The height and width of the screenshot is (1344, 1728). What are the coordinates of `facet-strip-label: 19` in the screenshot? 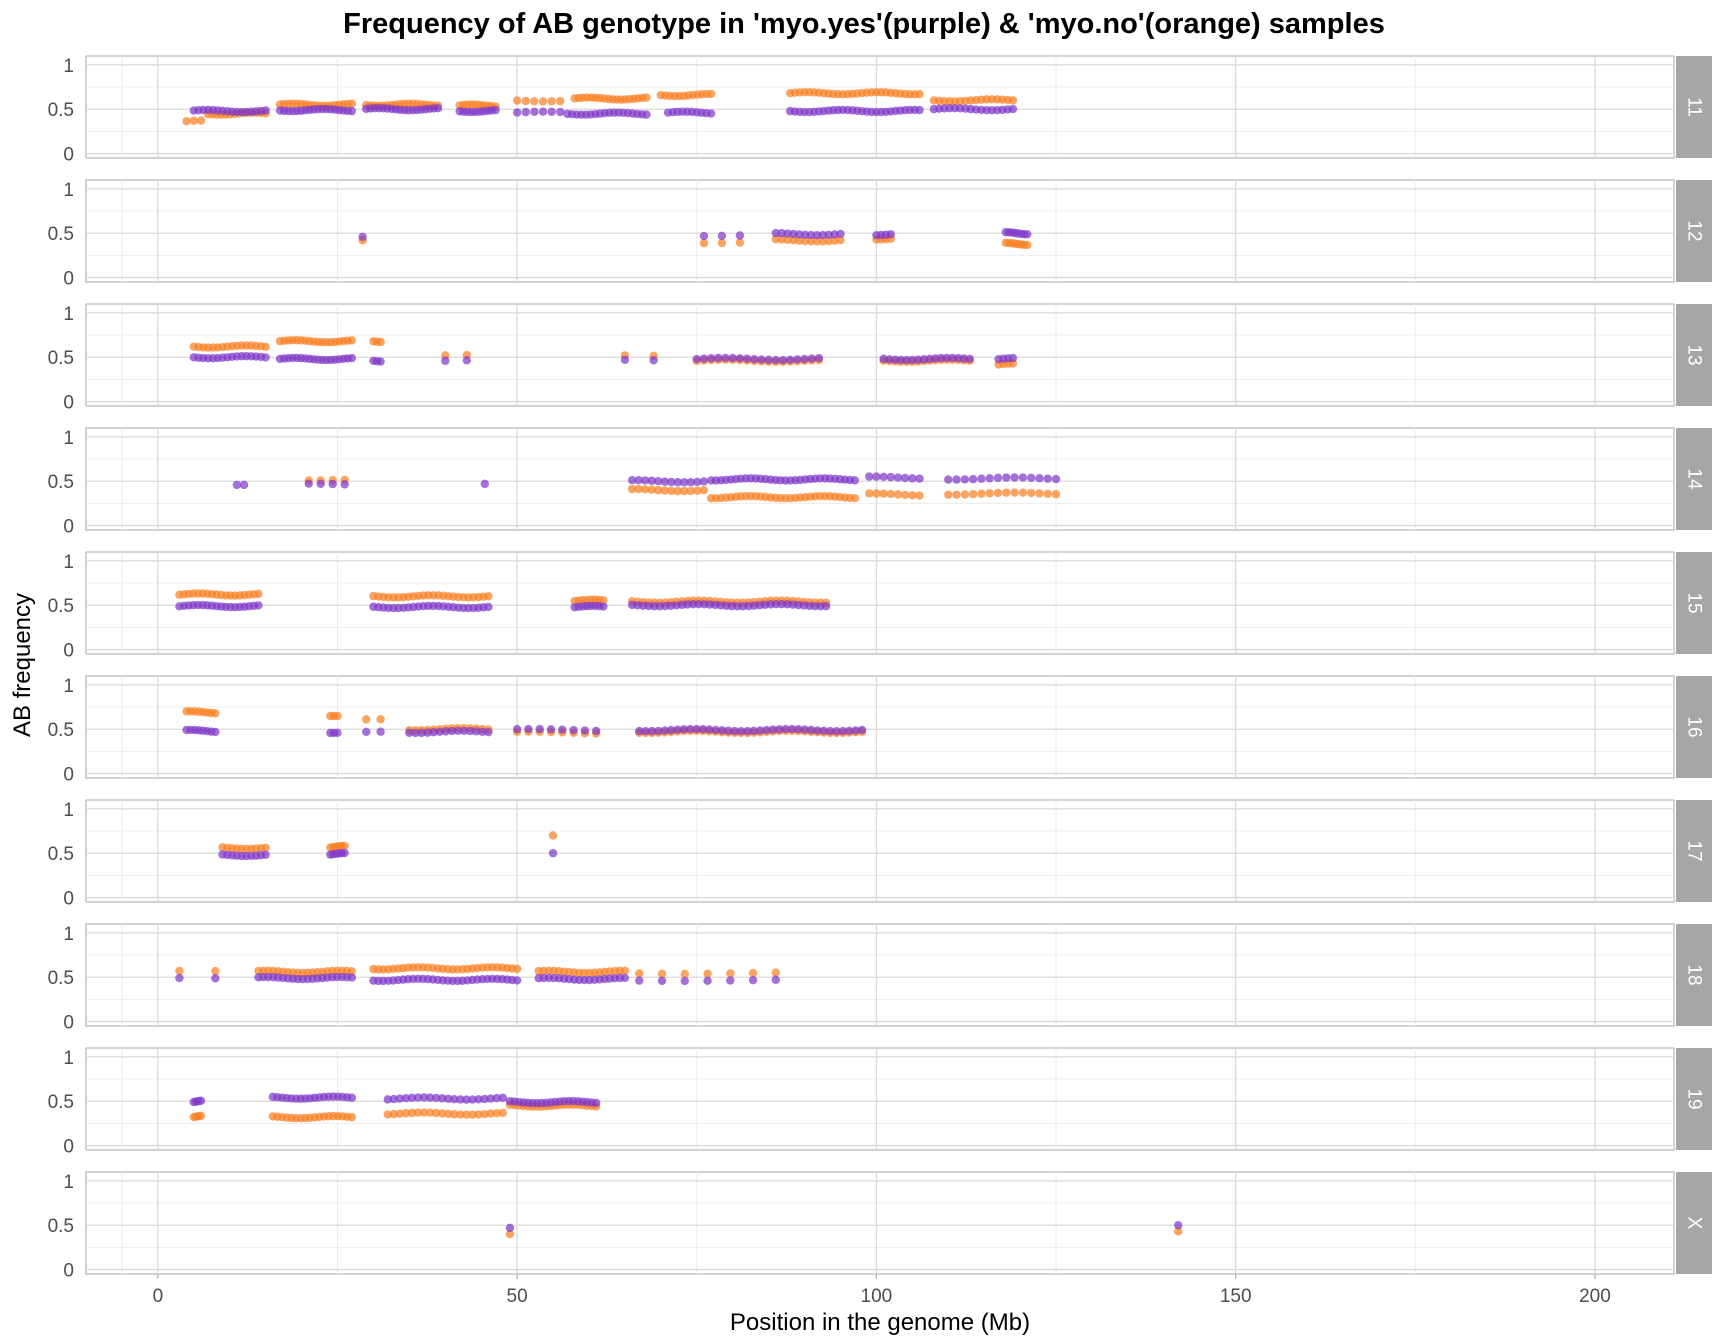 It's located at (1694, 1098).